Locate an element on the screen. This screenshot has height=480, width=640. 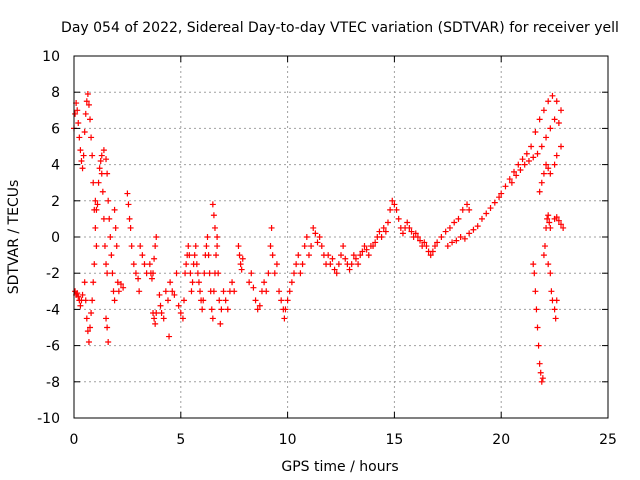
x-tick-label: 25 is located at coordinates (608, 440).